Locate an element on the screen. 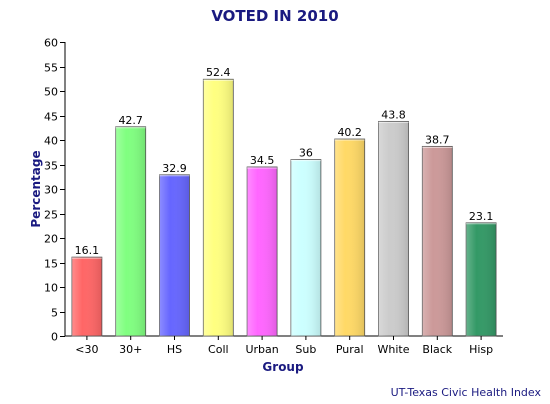  data-label: 52.4 is located at coordinates (218, 72).